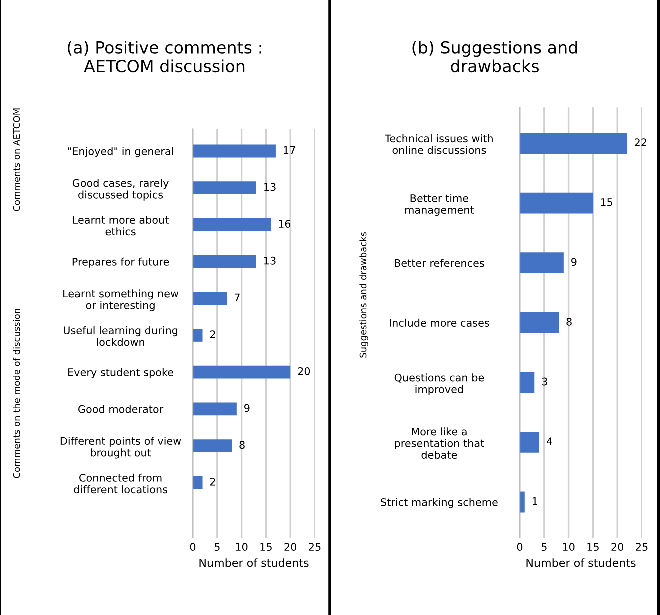 This screenshot has width=660, height=615. What do you see at coordinates (535, 502) in the screenshot?
I see `data-label: 1` at bounding box center [535, 502].